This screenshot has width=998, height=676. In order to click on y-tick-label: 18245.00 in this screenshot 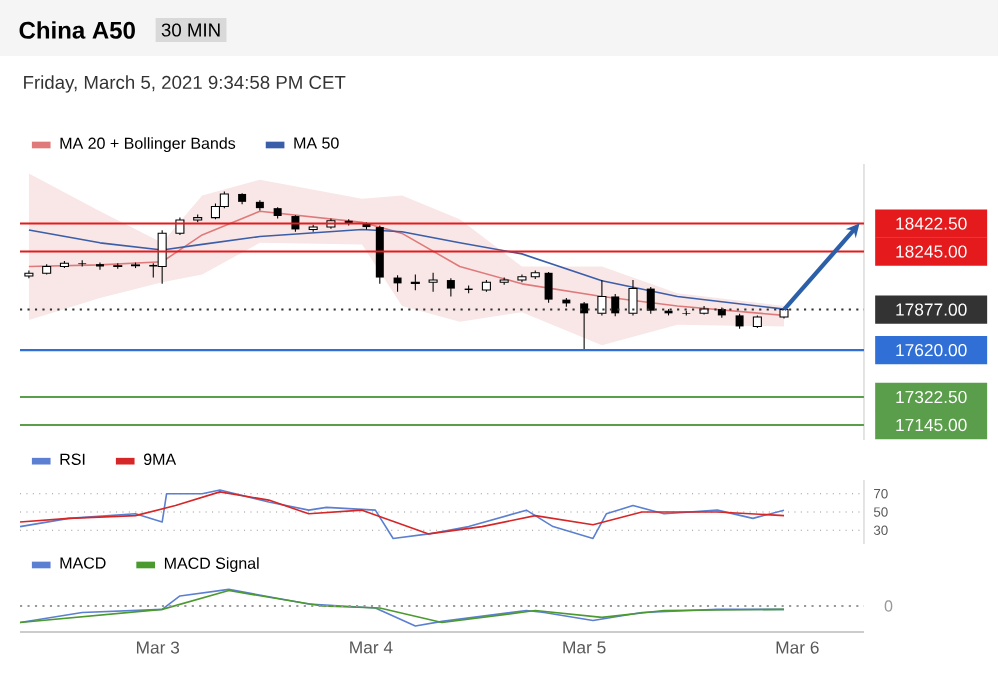, I will do `click(931, 251)`.